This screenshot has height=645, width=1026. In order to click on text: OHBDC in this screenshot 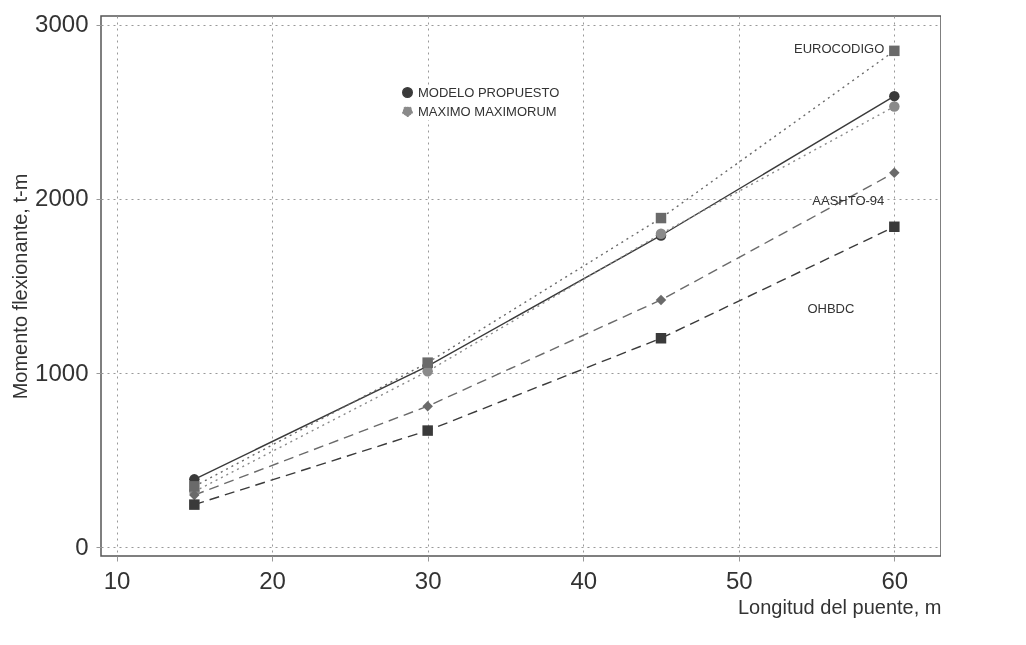, I will do `click(831, 308)`.